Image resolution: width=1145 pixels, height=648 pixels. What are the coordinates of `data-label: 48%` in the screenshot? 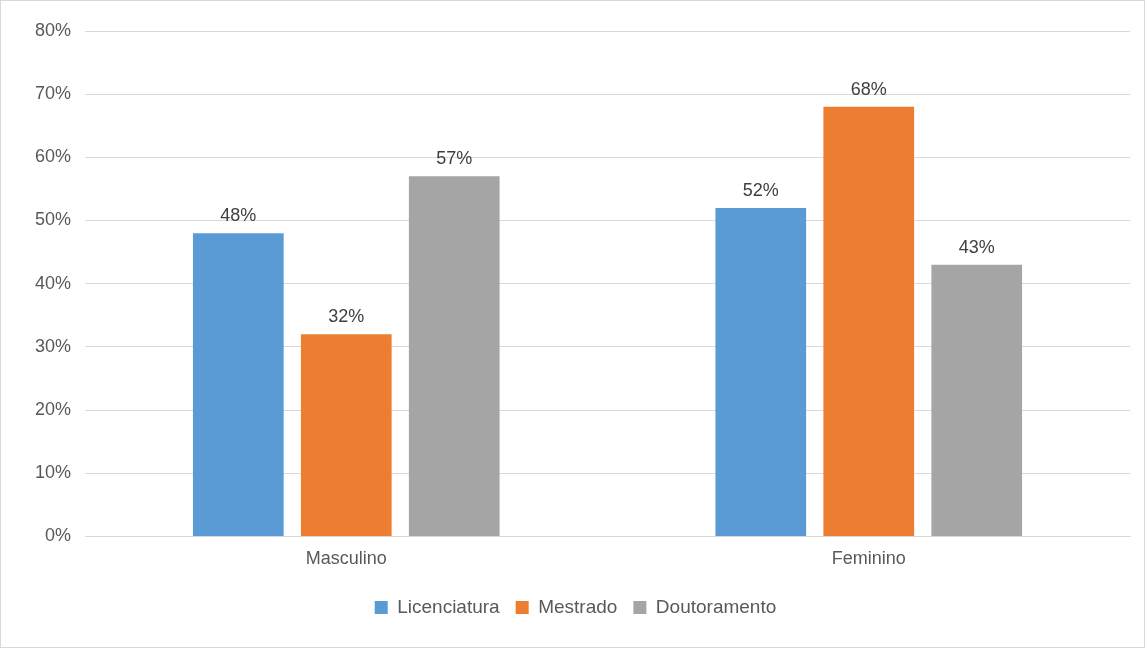 It's located at (238, 215).